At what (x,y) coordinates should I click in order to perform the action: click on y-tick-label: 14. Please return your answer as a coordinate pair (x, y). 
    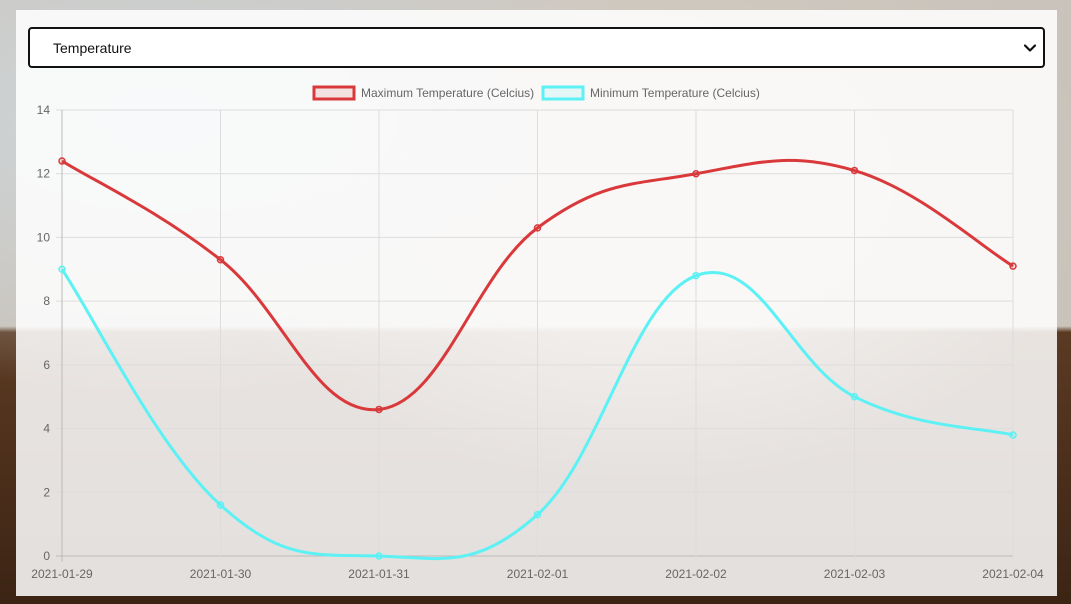
    Looking at the image, I should click on (44, 110).